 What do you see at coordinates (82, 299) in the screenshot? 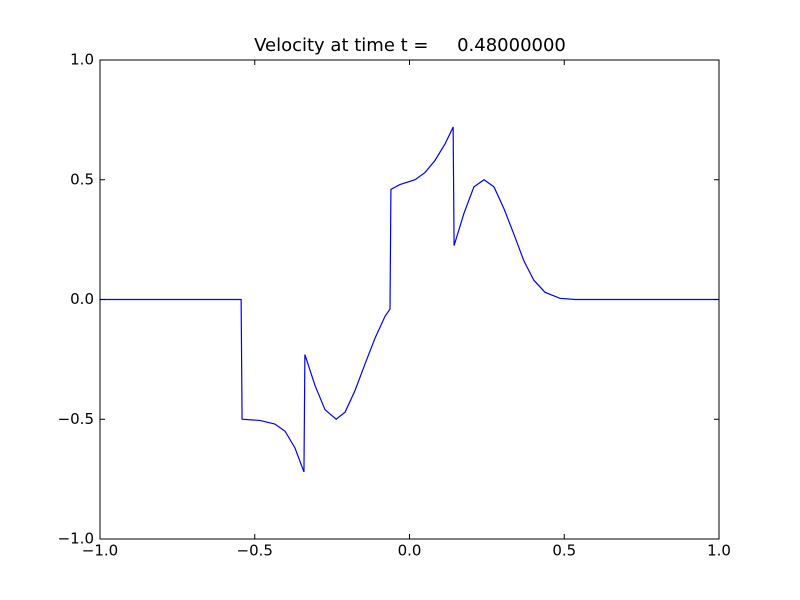
I see `y-tick-label: 0.0` at bounding box center [82, 299].